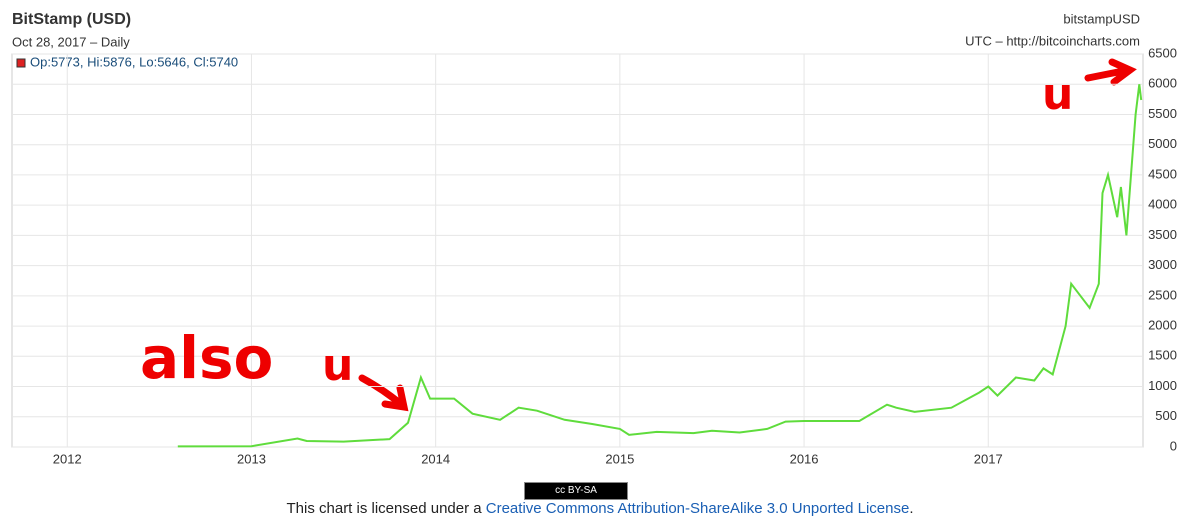 The width and height of the screenshot is (1200, 531). What do you see at coordinates (1162, 355) in the screenshot?
I see `y-tick-label: 1500` at bounding box center [1162, 355].